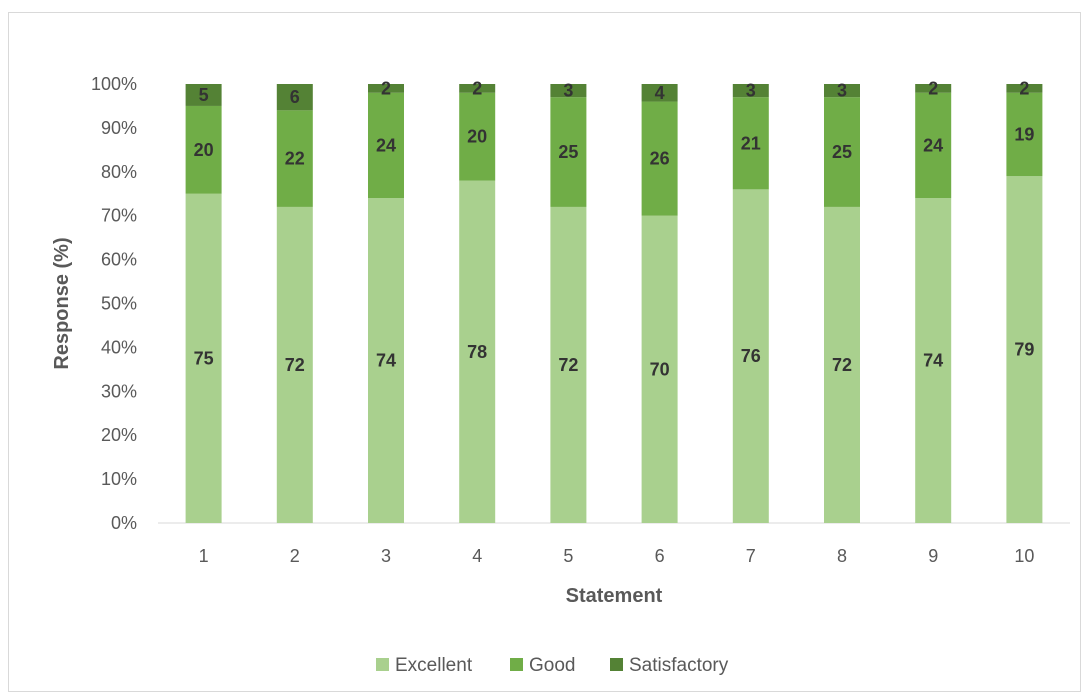 The image size is (1089, 697). What do you see at coordinates (477, 556) in the screenshot?
I see `x-tick-label: 4` at bounding box center [477, 556].